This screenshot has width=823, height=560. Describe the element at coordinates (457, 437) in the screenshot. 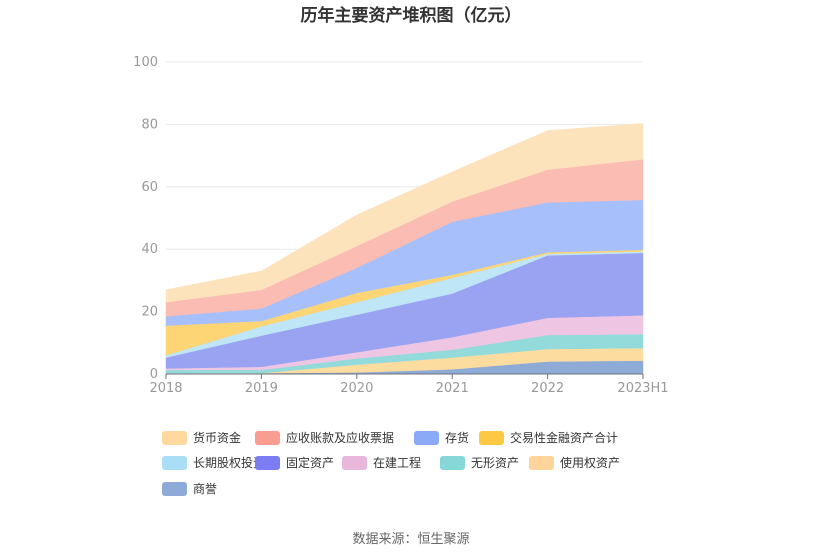

I see `legend-label: 存货` at that location.